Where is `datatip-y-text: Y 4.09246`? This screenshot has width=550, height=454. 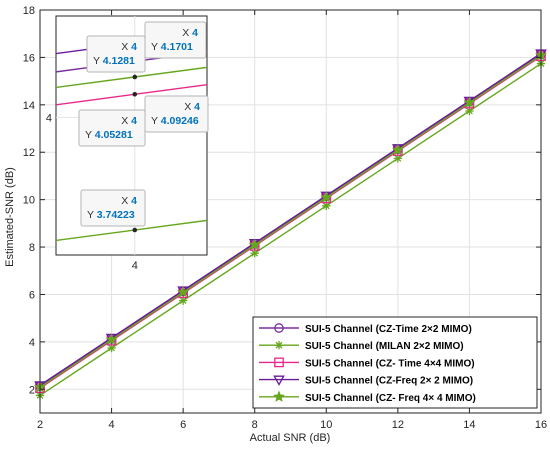
datatip-y-text: Y 4.09246 is located at coordinates (175, 121).